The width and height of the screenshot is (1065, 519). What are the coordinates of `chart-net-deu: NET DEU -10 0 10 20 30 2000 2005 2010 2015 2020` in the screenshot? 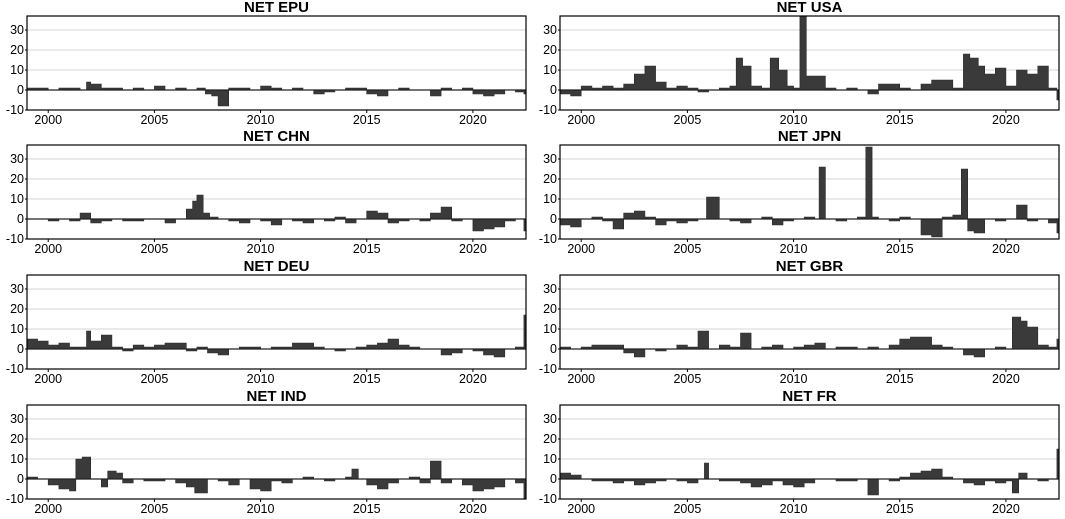 It's located at (266, 322).